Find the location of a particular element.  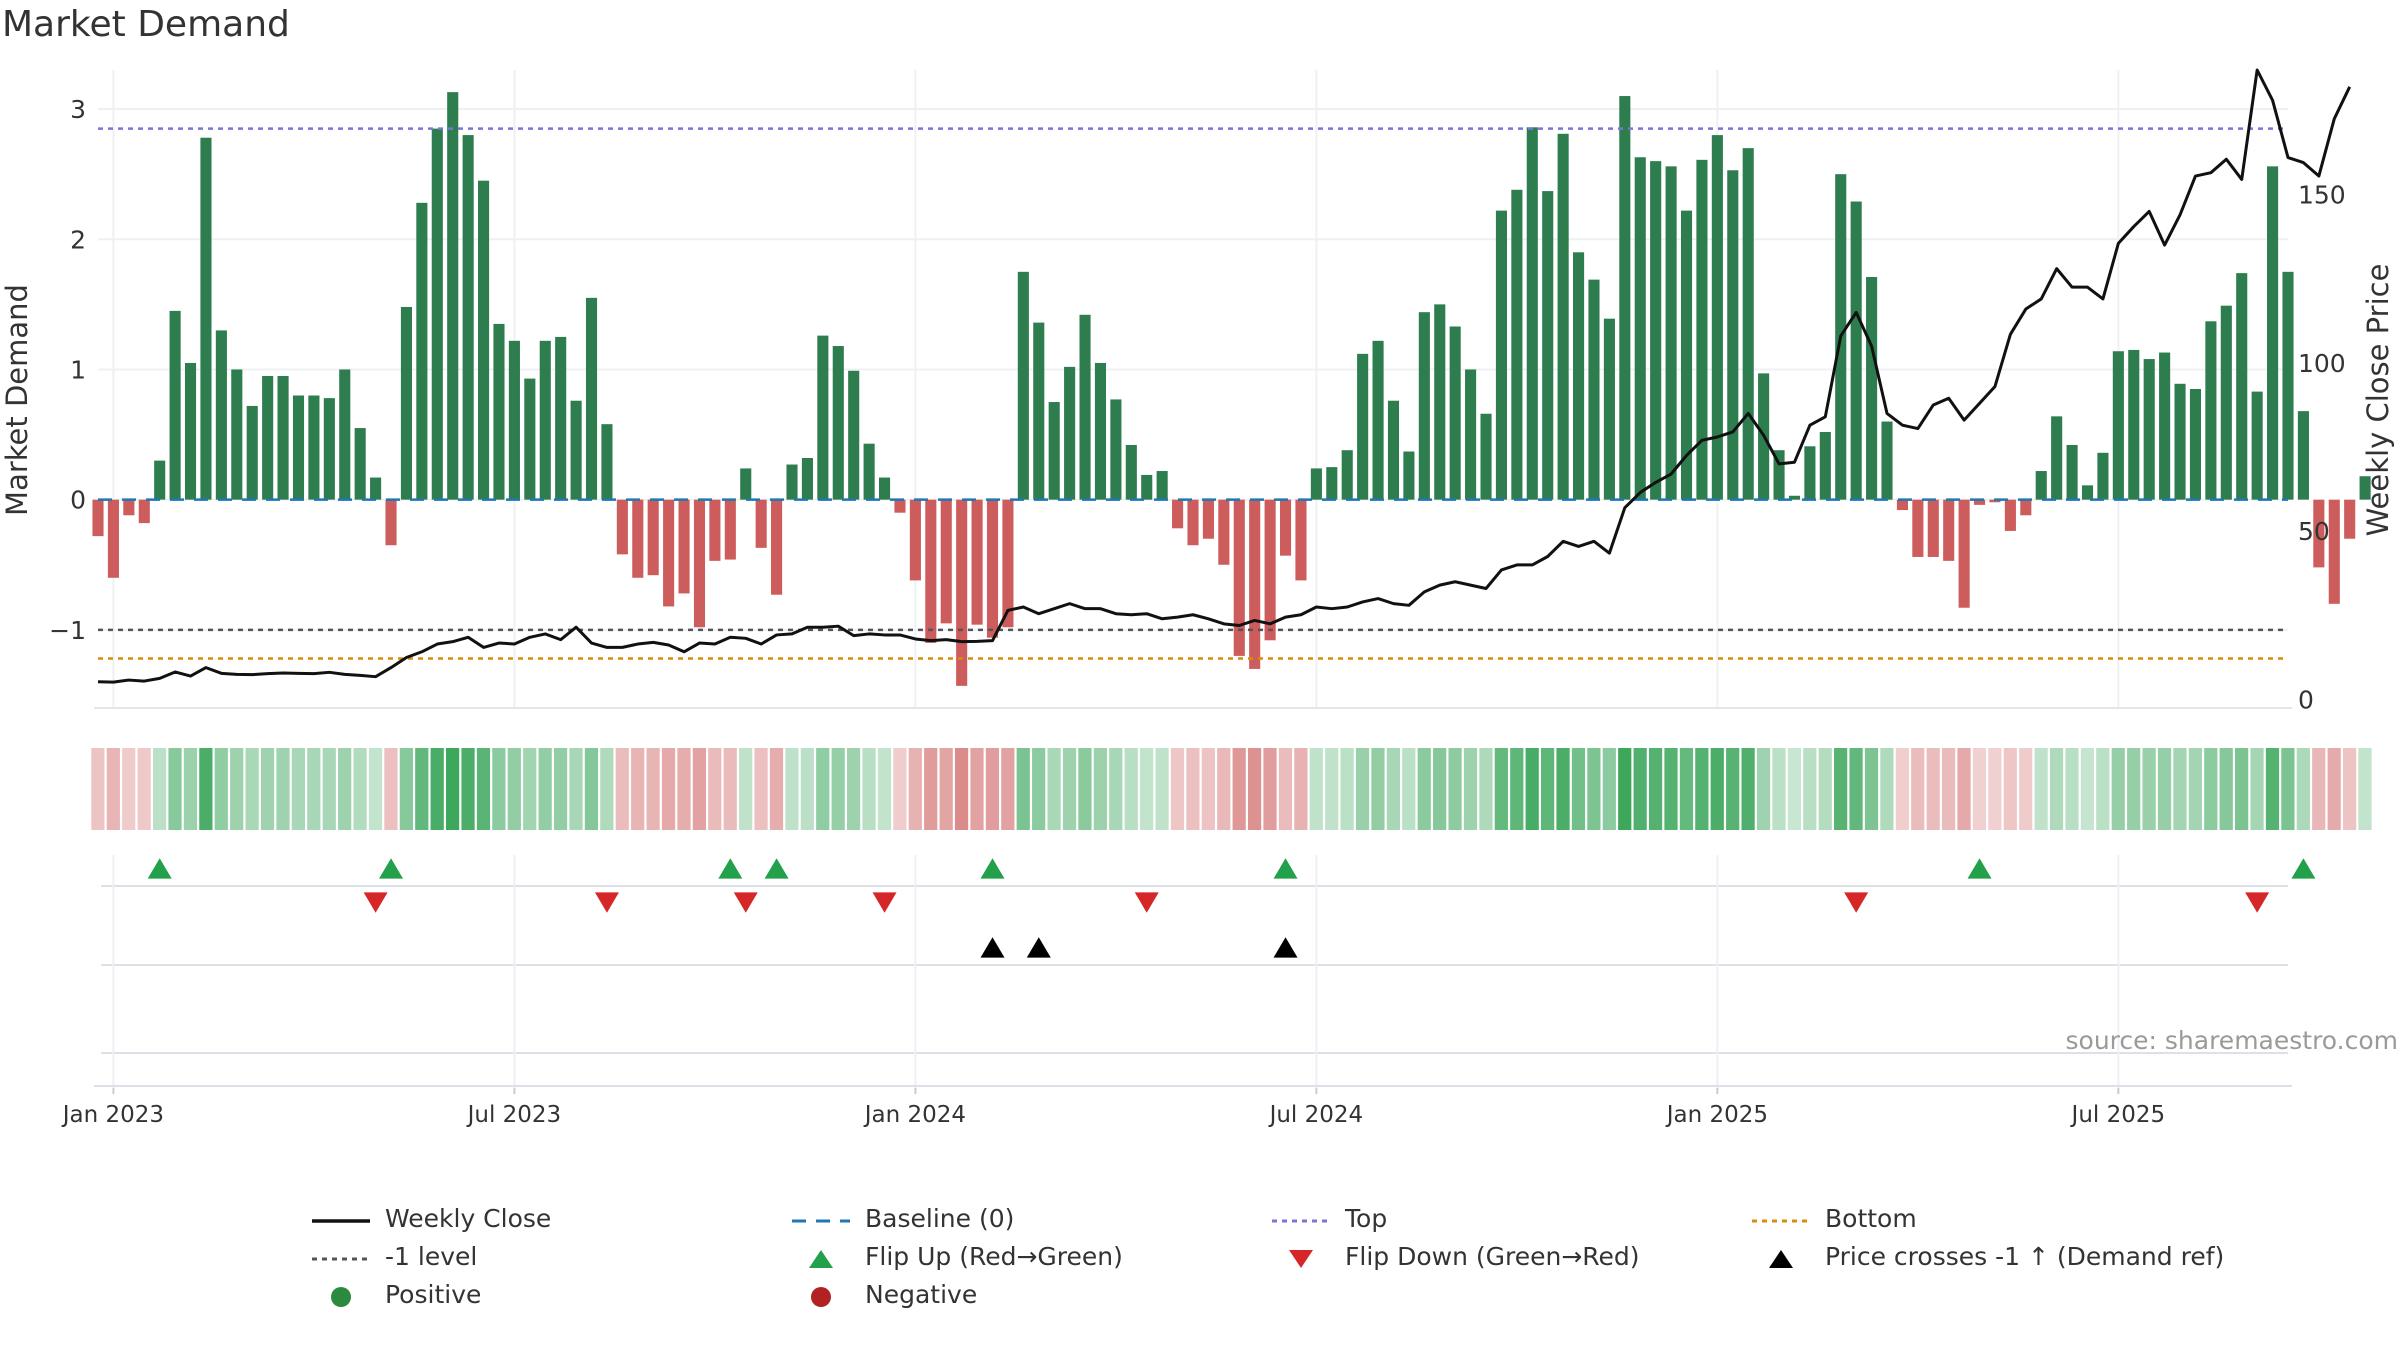

y2-tick-label: 50 is located at coordinates (2314, 531).